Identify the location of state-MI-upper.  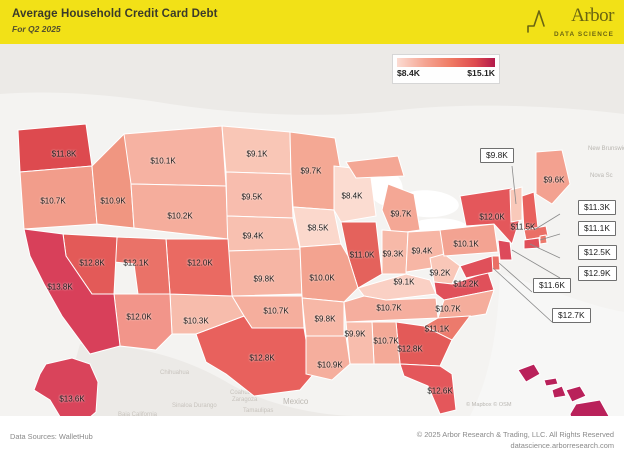
(375, 167).